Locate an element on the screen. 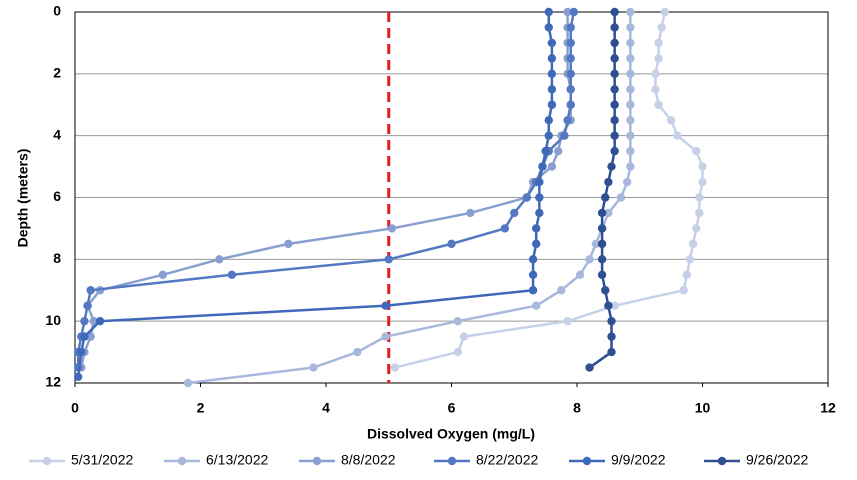 The height and width of the screenshot is (480, 857). x-tick-label: 4 is located at coordinates (326, 408).